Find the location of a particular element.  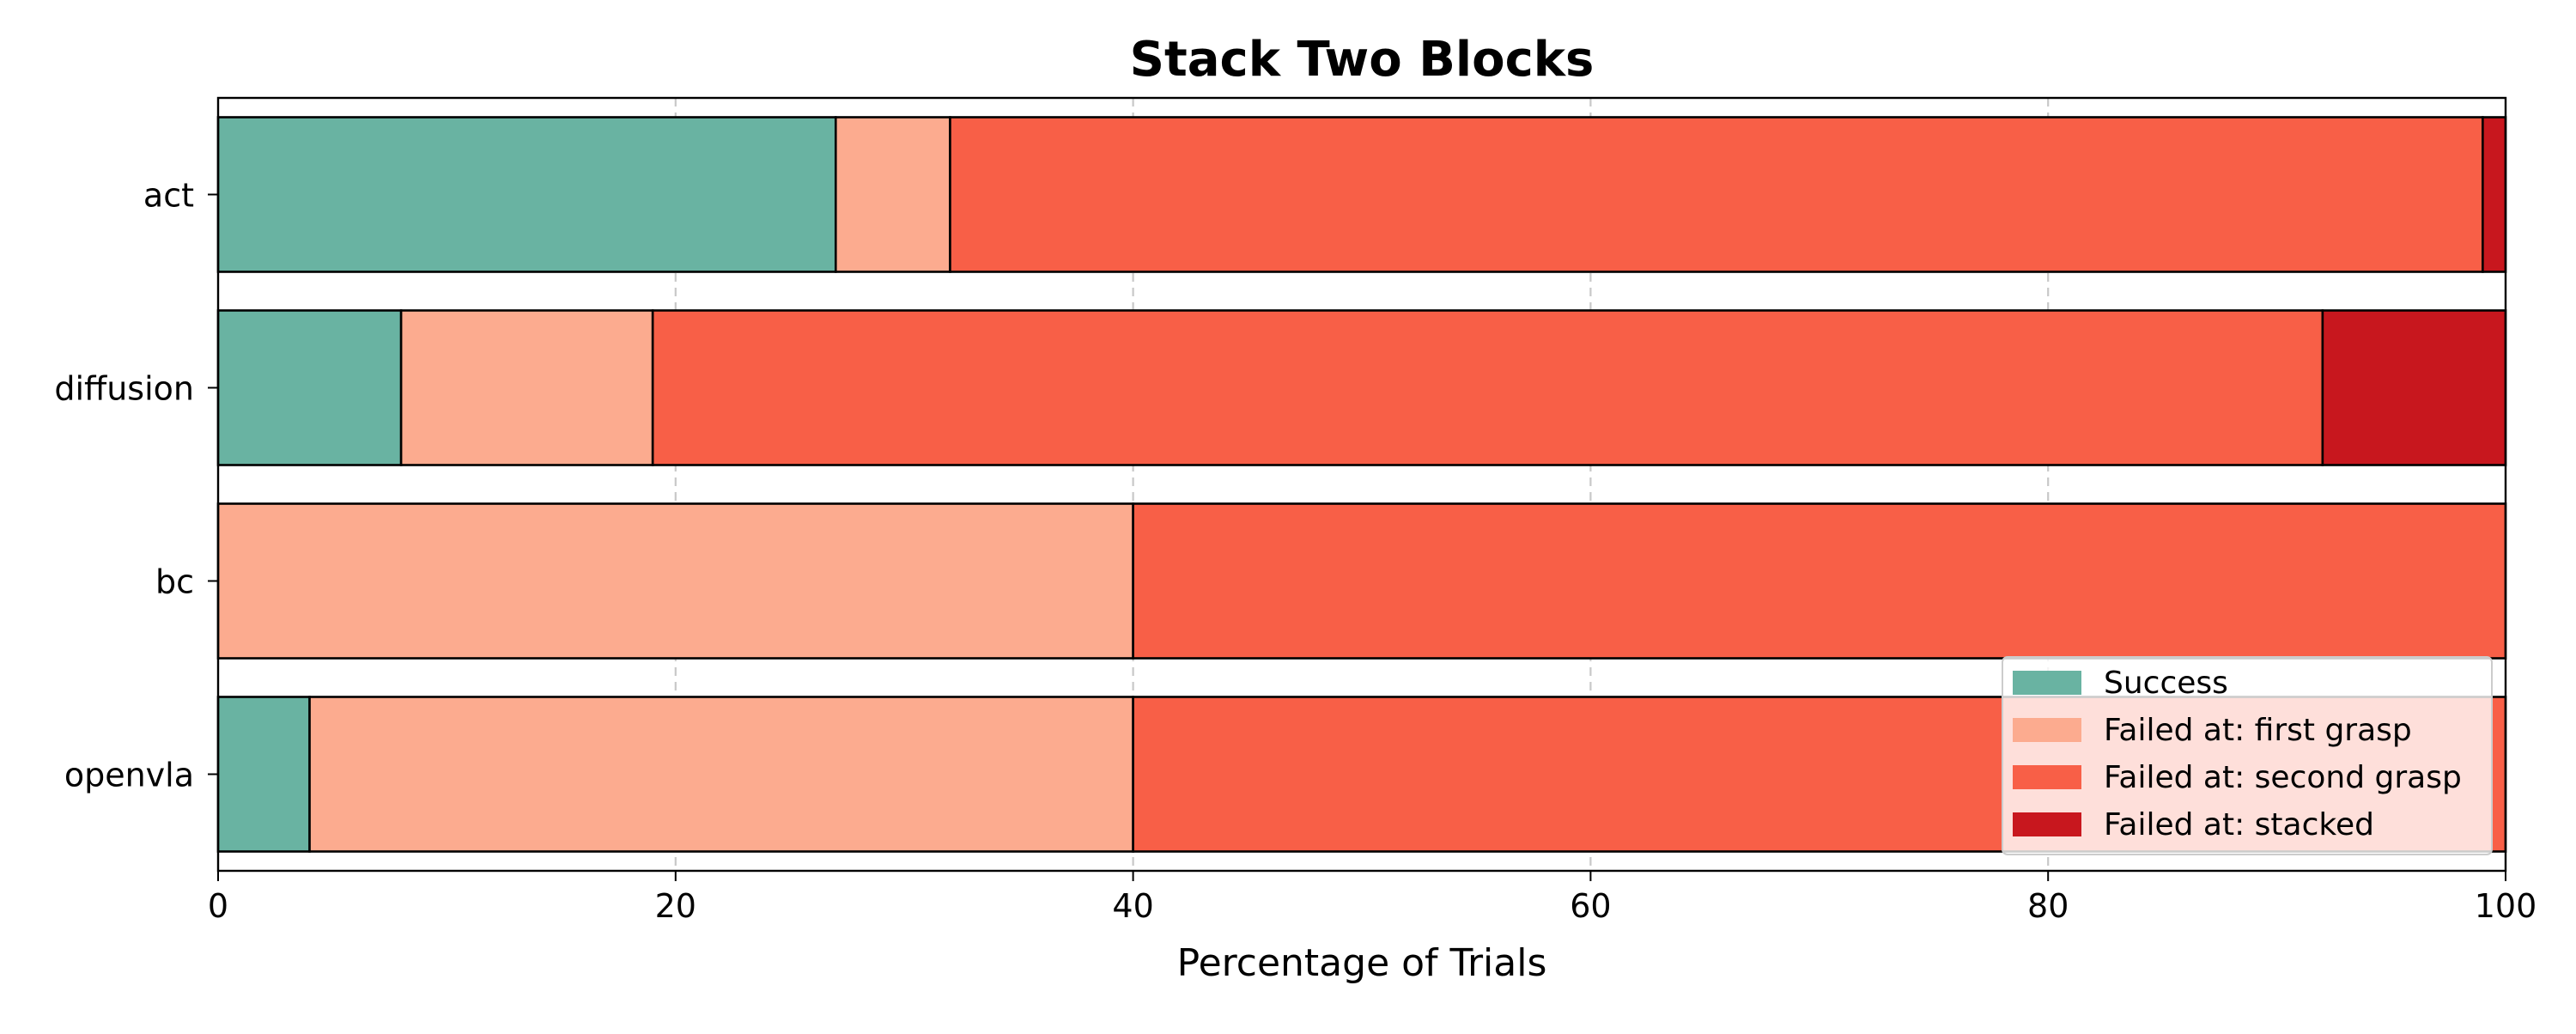

y-tick-label: act is located at coordinates (169, 196).